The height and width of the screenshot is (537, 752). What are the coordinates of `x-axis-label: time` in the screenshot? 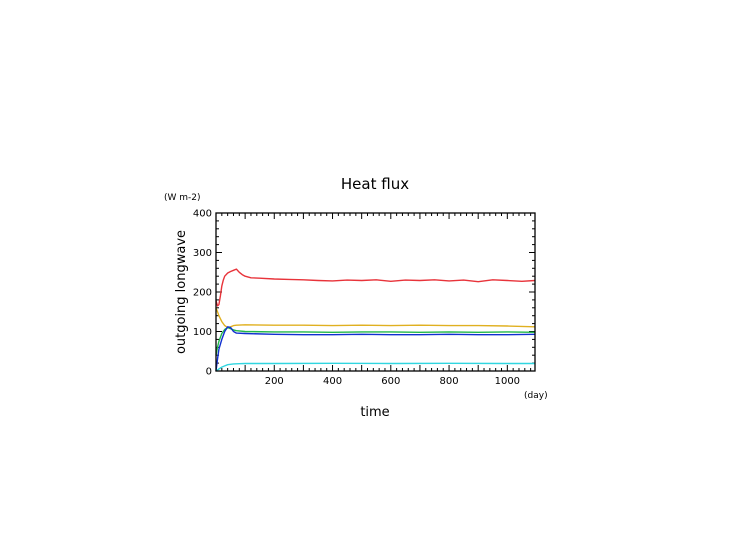 It's located at (374, 412).